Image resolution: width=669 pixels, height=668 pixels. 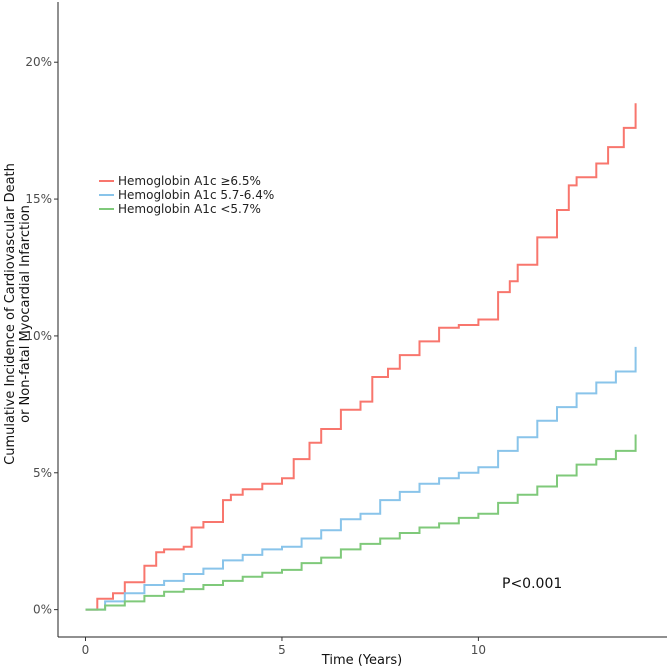 What do you see at coordinates (189, 181) in the screenshot?
I see `legend-label-a1c-high: Hemoglobin A1c ≥6.5%` at bounding box center [189, 181].